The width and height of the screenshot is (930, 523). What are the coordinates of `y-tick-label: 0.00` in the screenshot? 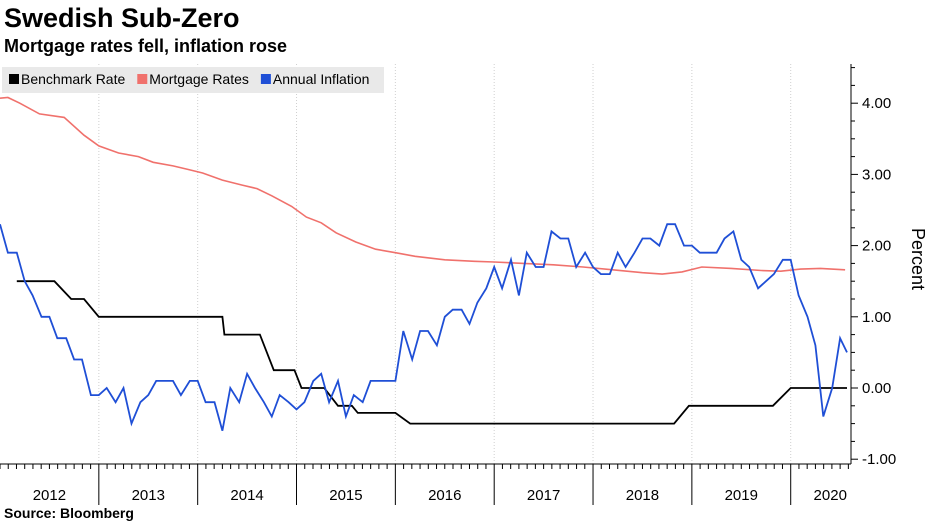 It's located at (876, 388).